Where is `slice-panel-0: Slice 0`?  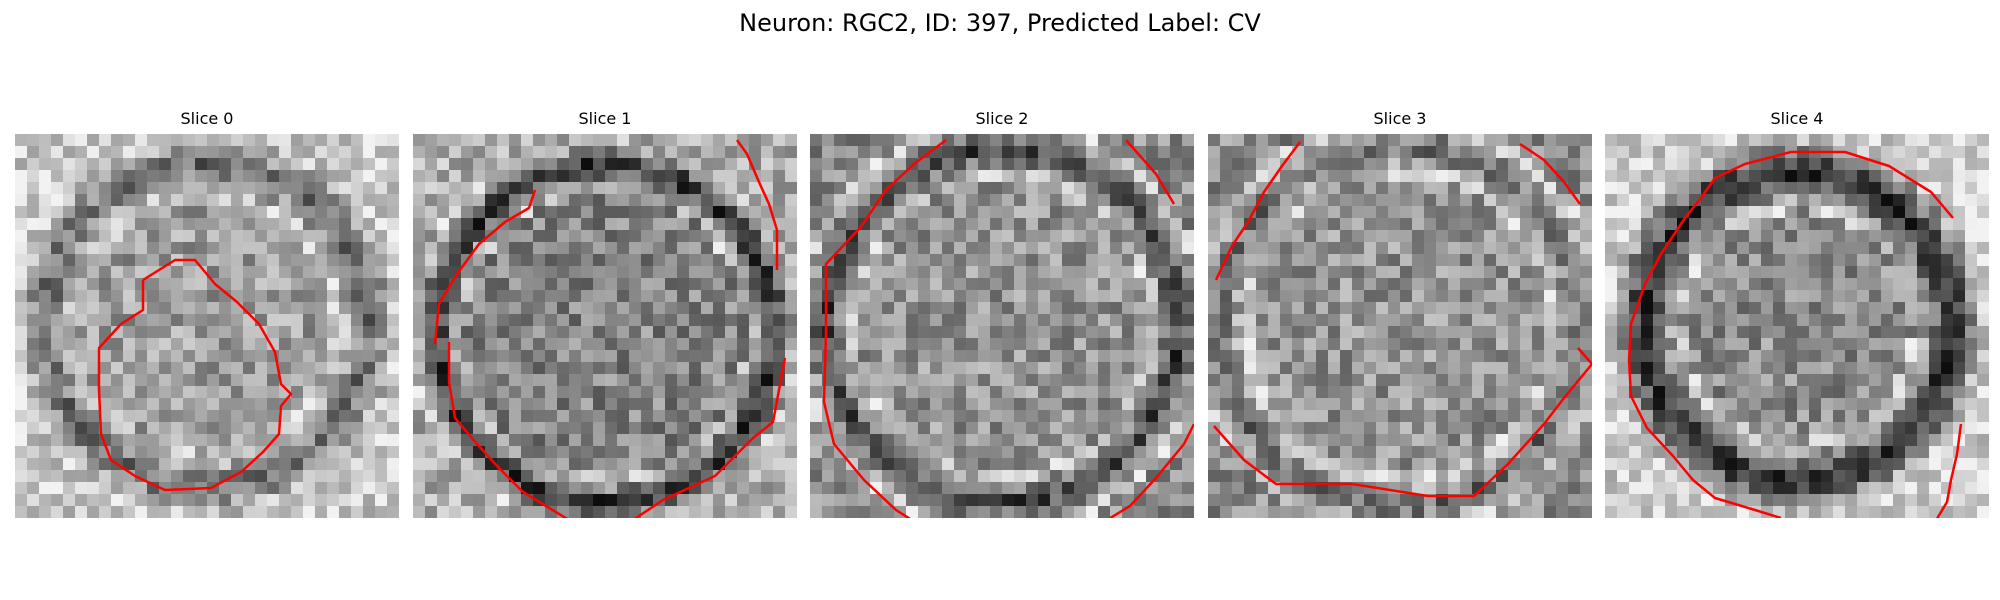 slice-panel-0: Slice 0 is located at coordinates (207, 313).